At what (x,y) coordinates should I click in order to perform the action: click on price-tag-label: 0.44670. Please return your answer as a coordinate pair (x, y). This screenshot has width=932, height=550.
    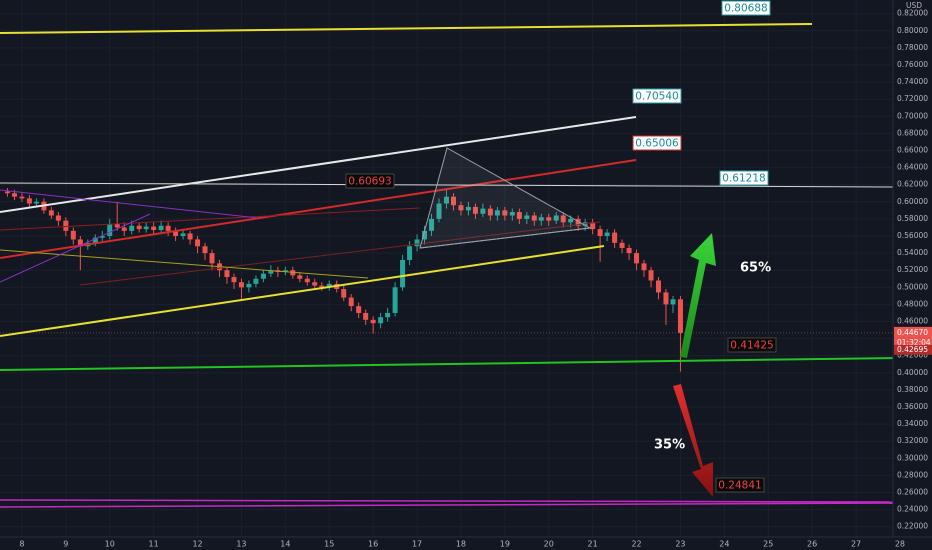
    Looking at the image, I should click on (912, 332).